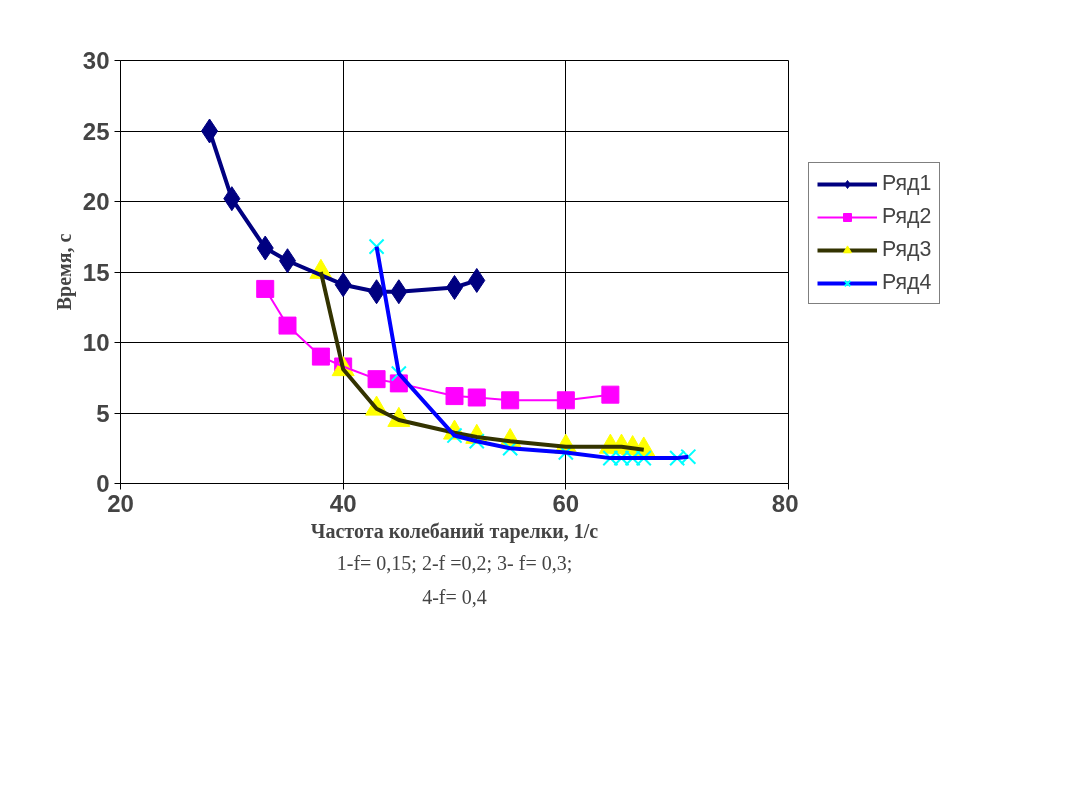 Image resolution: width=1085 pixels, height=796 pixels. What do you see at coordinates (907, 282) in the screenshot?
I see `legend-label: Ряд4` at bounding box center [907, 282].